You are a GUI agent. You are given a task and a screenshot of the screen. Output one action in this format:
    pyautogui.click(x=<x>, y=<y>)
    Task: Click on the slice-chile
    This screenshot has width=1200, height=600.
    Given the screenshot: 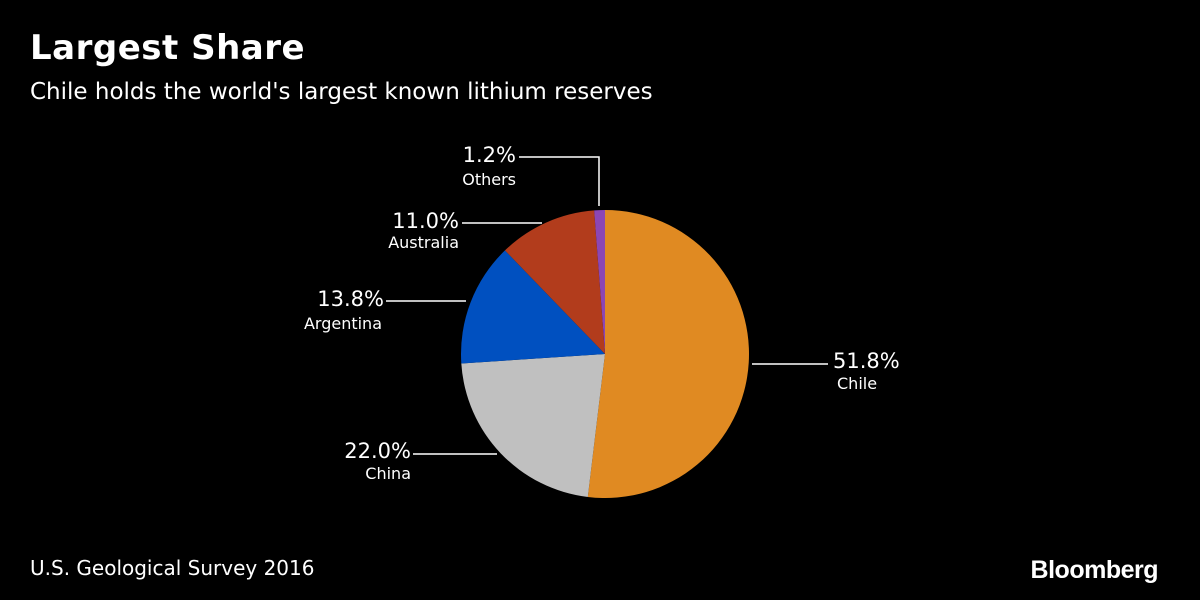 What is the action you would take?
    pyautogui.click(x=668, y=354)
    